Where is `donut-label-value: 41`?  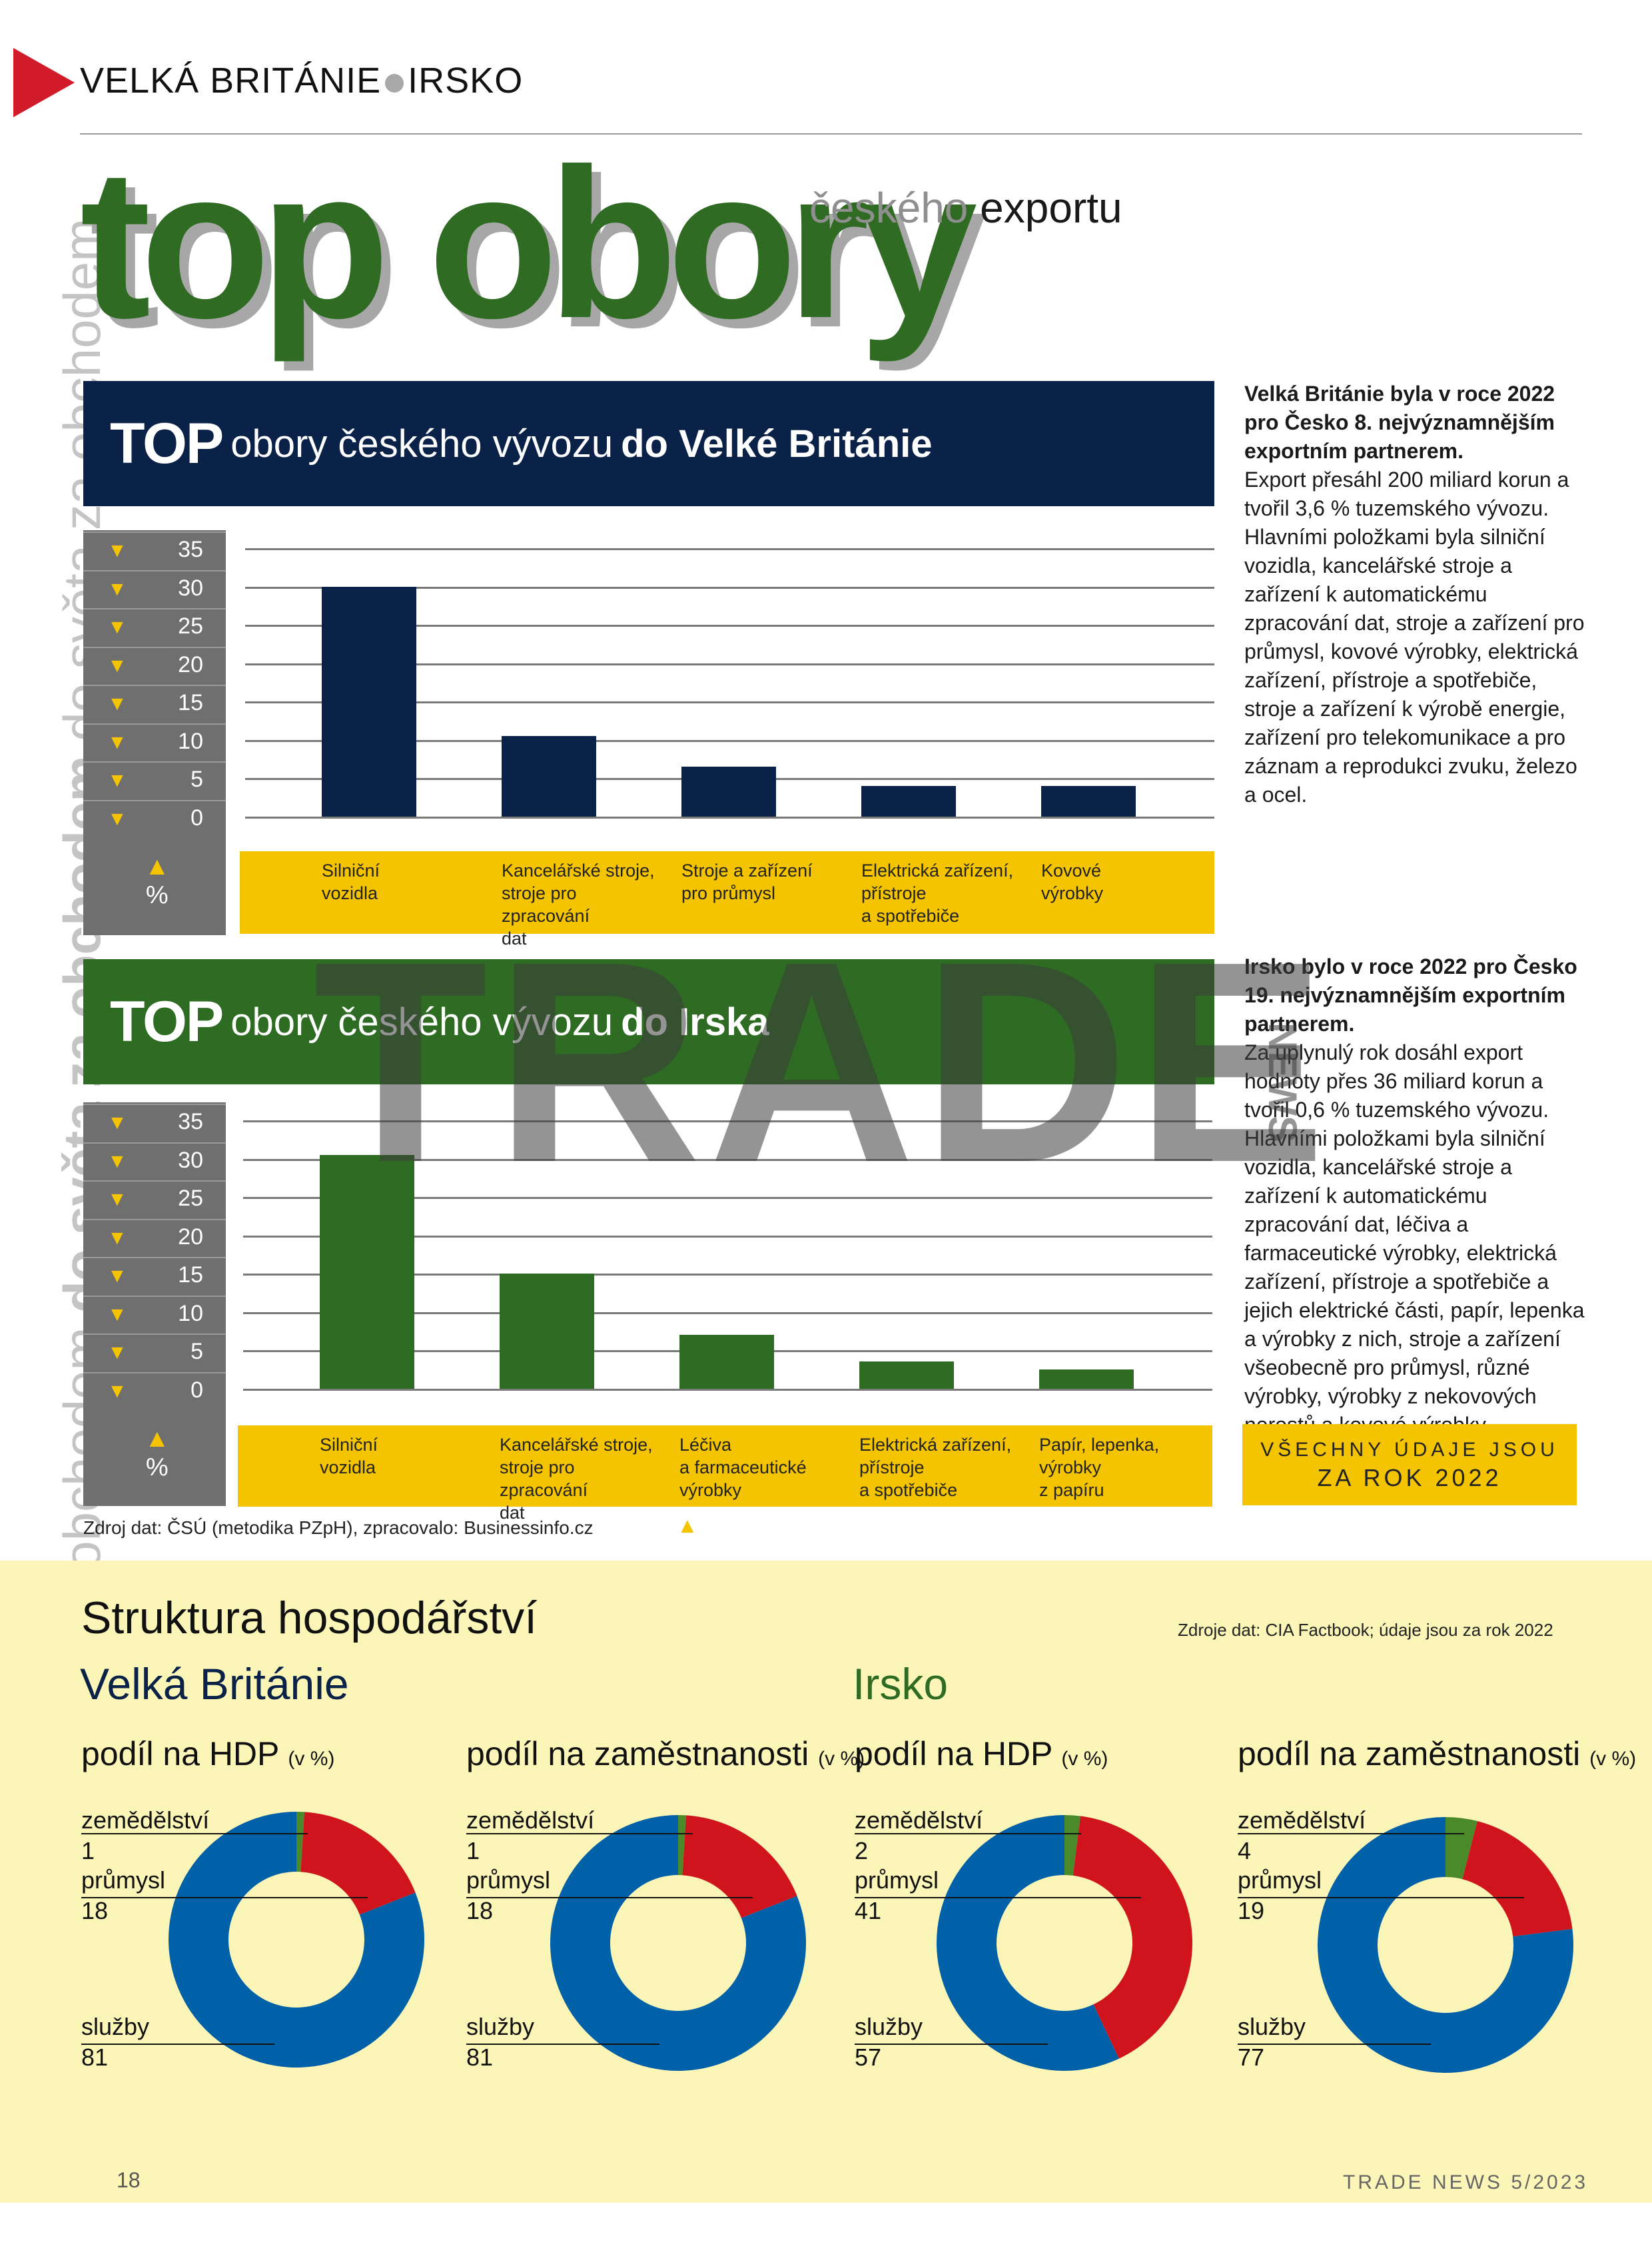
donut-label-value: 41 is located at coordinates (868, 1910).